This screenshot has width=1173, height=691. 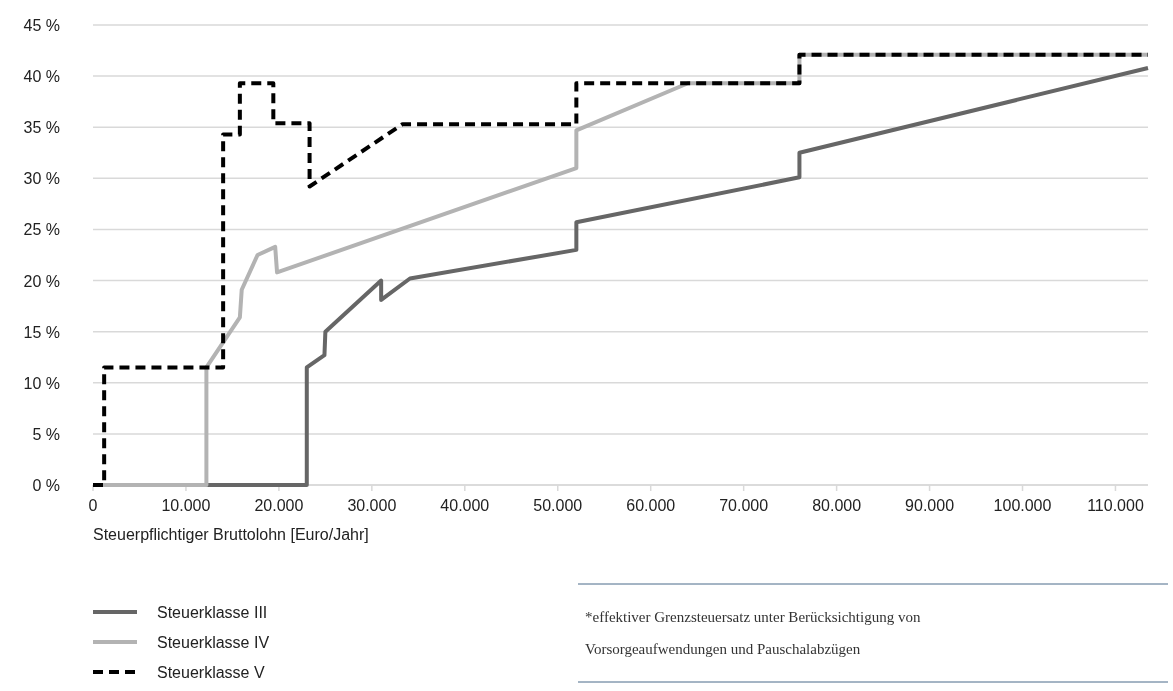 What do you see at coordinates (41, 128) in the screenshot?
I see `y-tick-label: 35 %` at bounding box center [41, 128].